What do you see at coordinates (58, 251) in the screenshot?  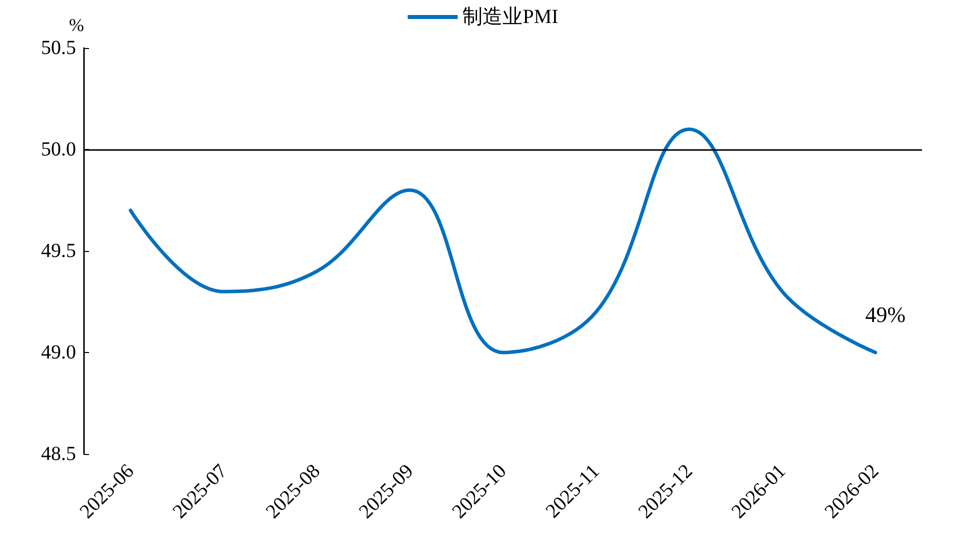 I see `y-tick-label: 49.5` at bounding box center [58, 251].